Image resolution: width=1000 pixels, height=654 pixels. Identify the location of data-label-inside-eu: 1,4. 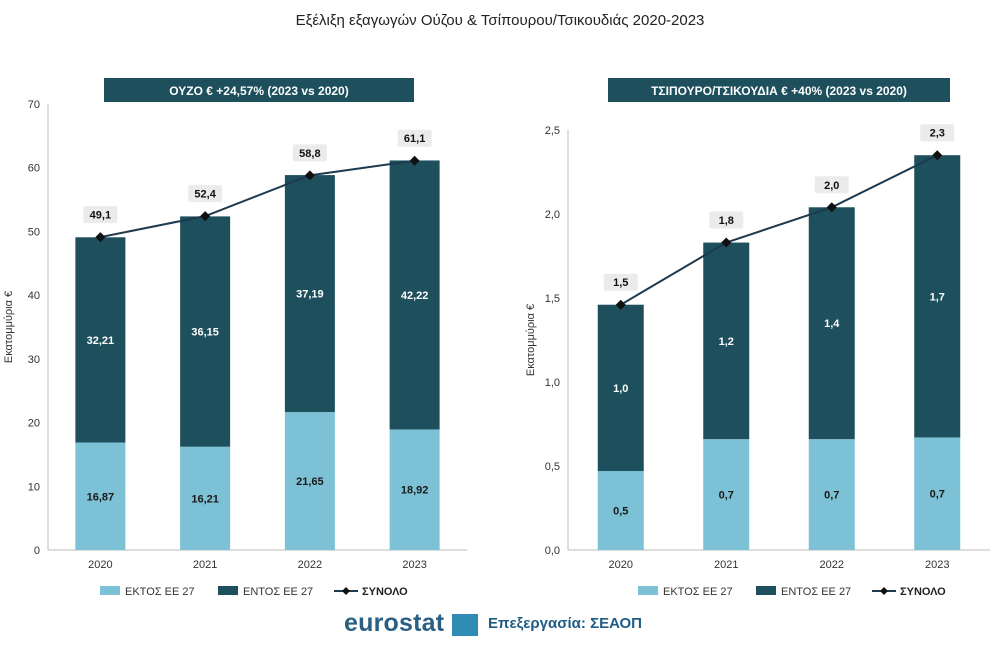
(832, 324).